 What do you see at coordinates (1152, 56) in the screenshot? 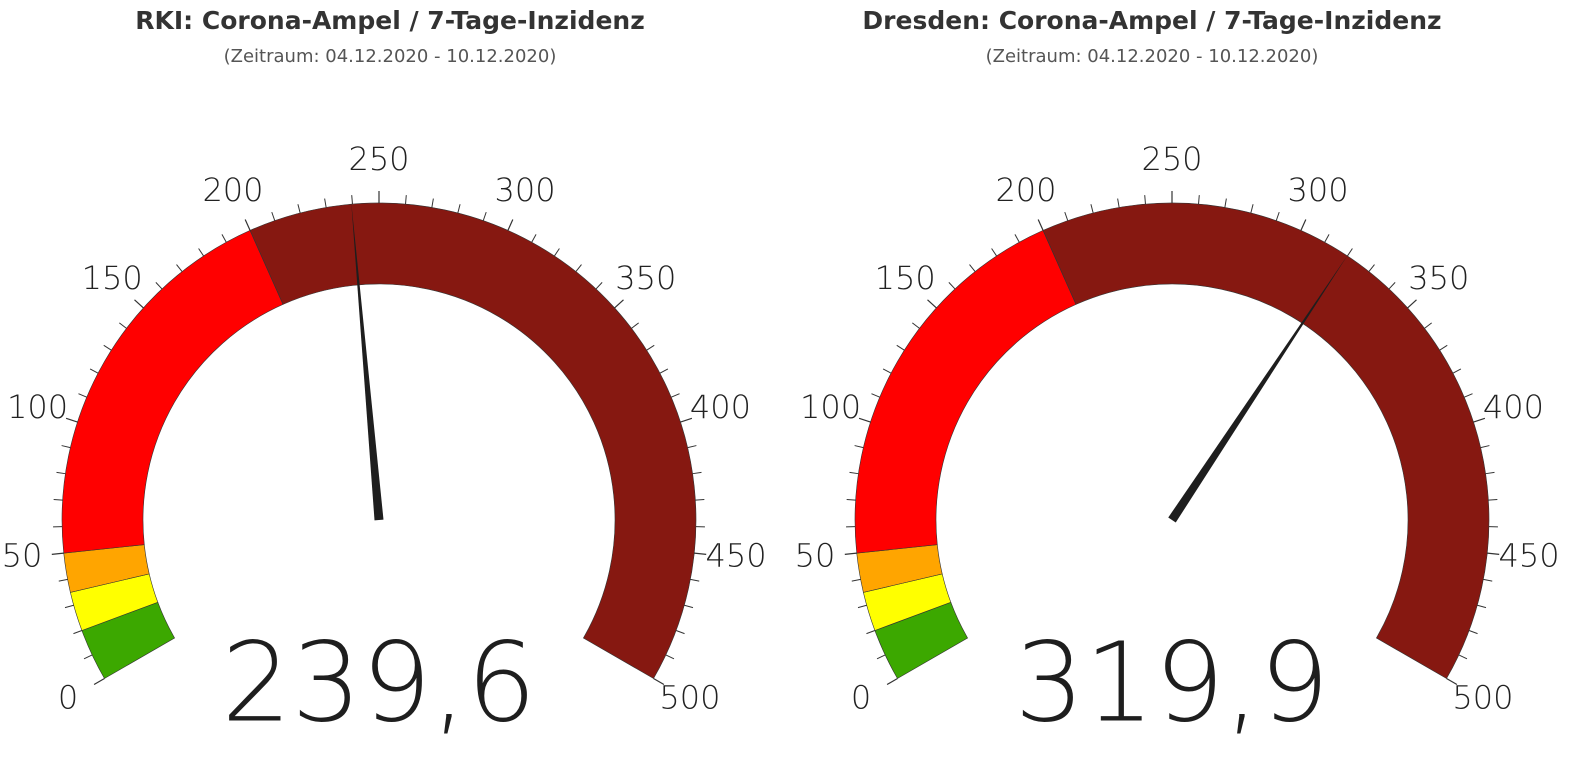
I see `chart-subtitle: (Zeitraum: 04.12.2020 - 10.12.2020)` at bounding box center [1152, 56].